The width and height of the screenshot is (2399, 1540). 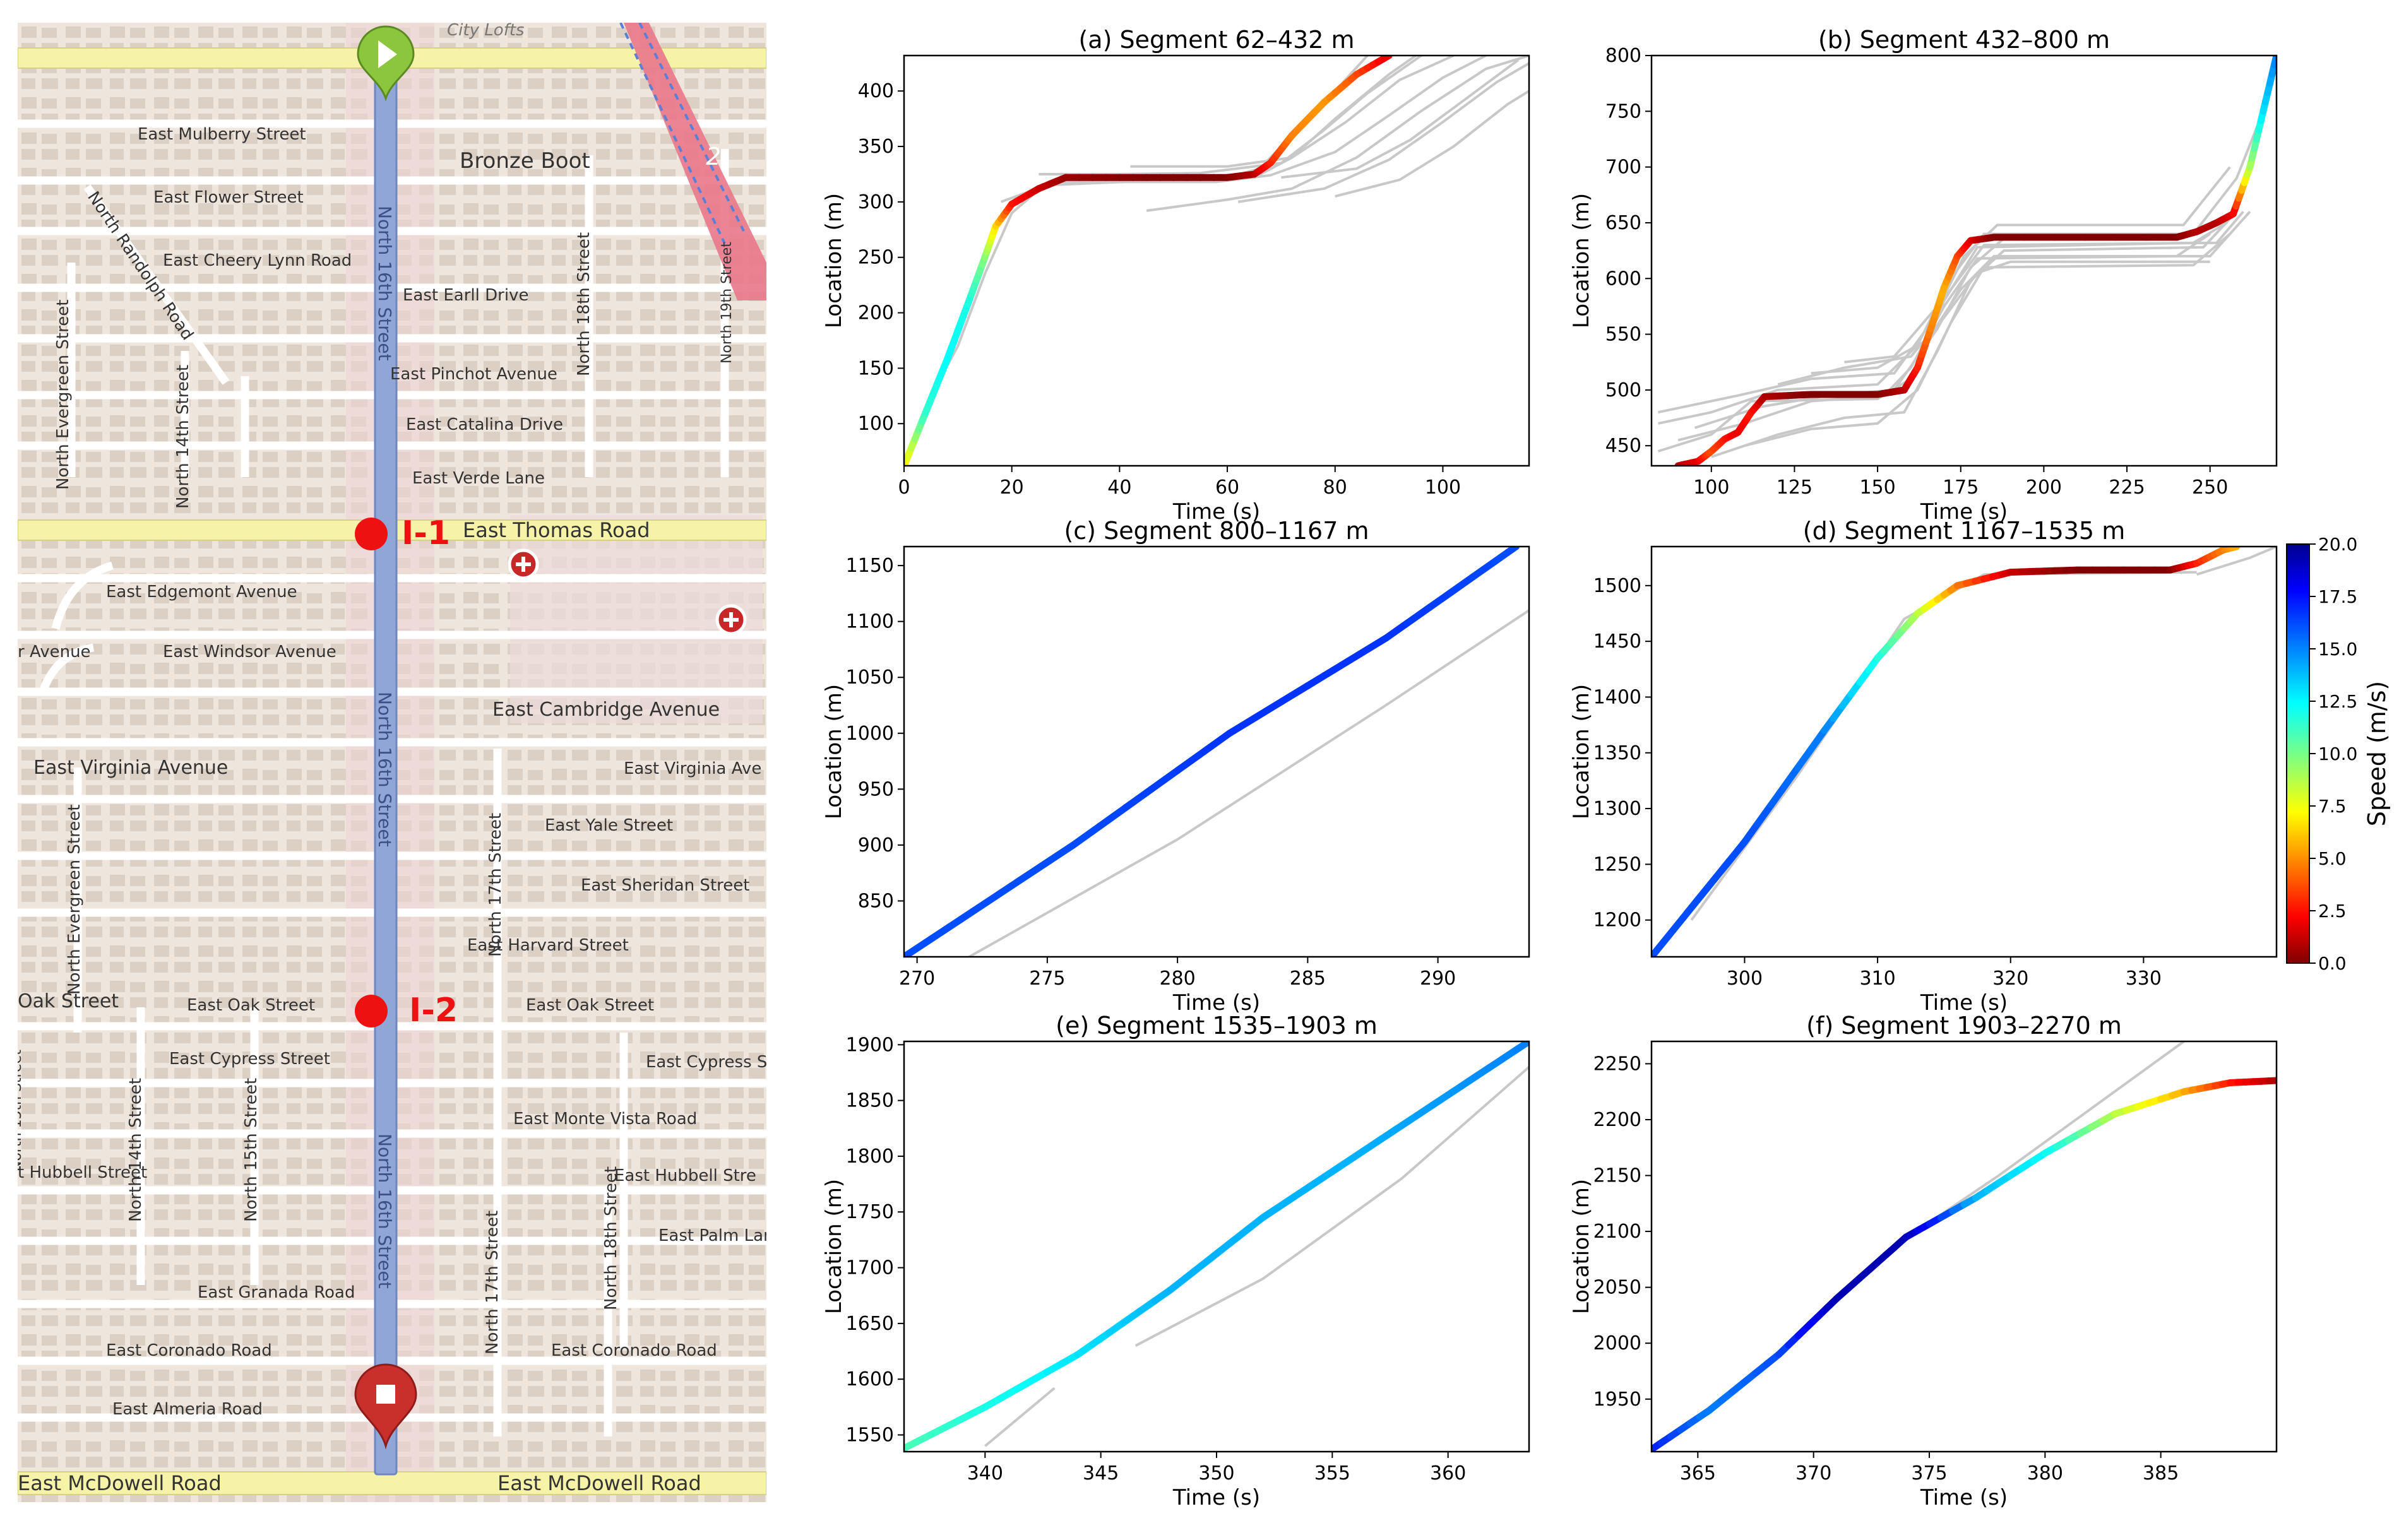 I want to click on label-n17-n: North 17th Street, so click(x=495, y=885).